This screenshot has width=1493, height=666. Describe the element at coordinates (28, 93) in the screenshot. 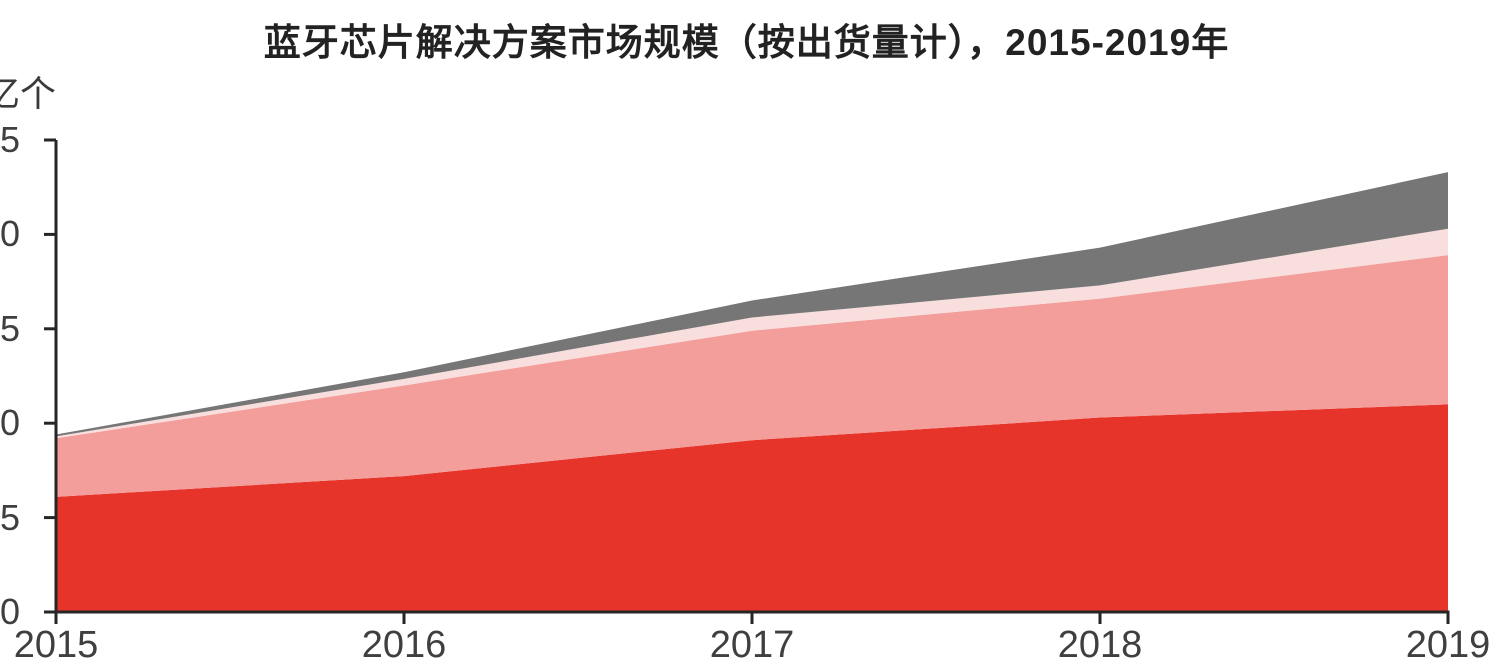

I see `y-axis-unit-label: 亿个` at that location.